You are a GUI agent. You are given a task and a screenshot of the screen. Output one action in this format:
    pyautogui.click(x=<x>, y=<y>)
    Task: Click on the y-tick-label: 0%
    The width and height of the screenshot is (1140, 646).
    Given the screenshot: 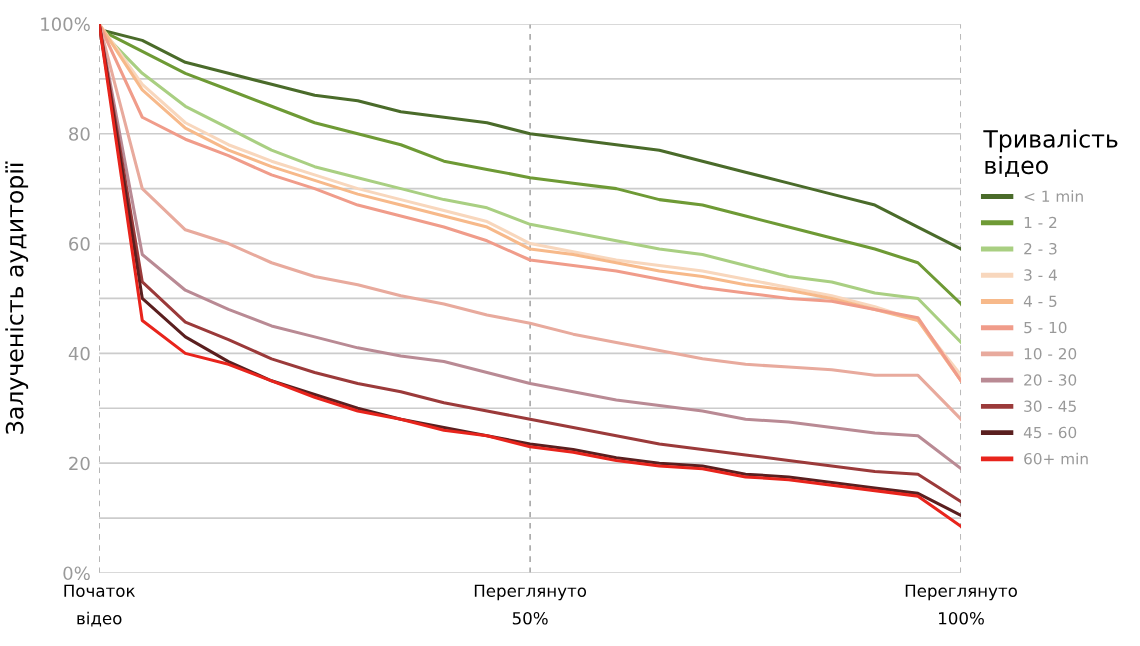 What is the action you would take?
    pyautogui.click(x=76, y=573)
    